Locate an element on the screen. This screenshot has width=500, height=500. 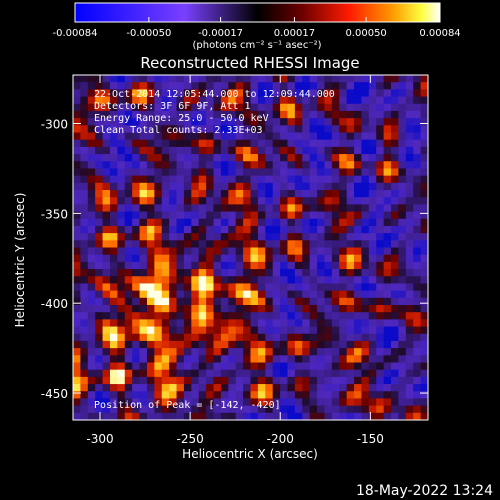
colorbar-units-label: (photons cm⁻² s⁻¹ asec⁻²) is located at coordinates (256, 45).